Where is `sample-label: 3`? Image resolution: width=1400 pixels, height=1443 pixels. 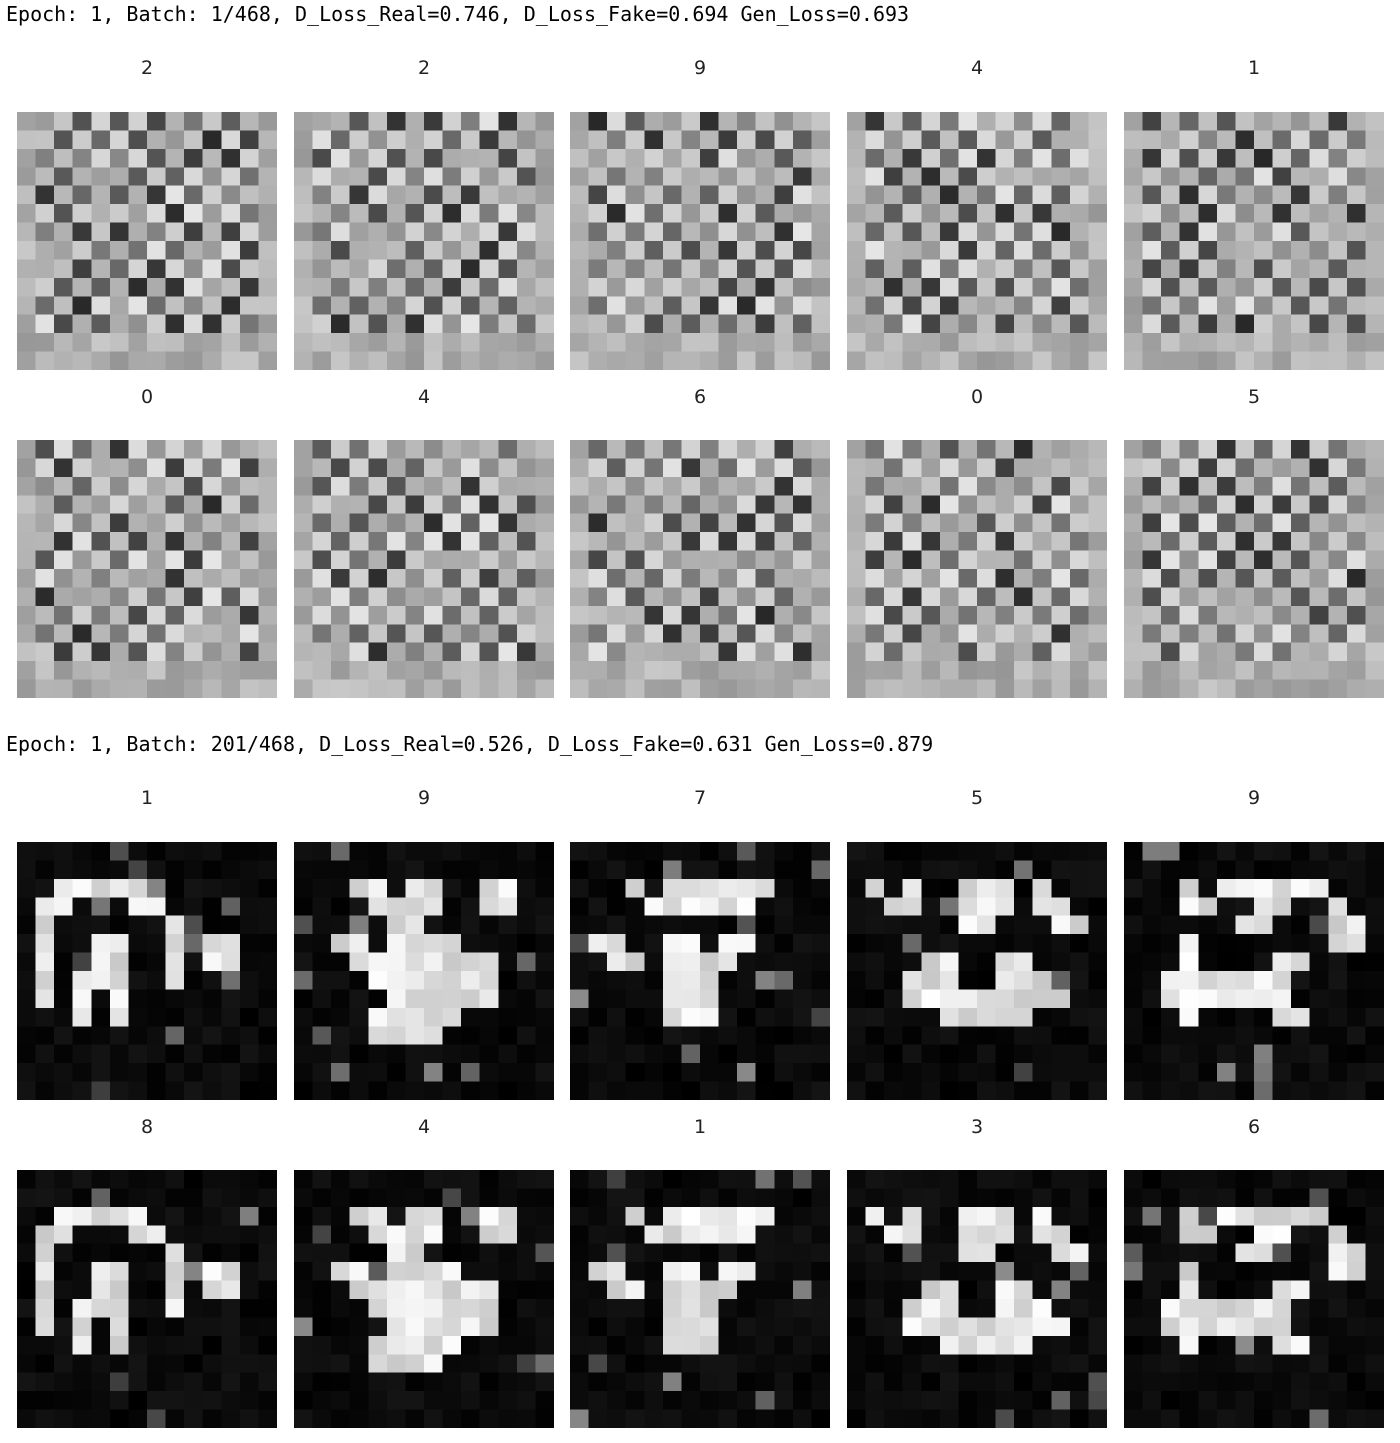 sample-label: 3 is located at coordinates (977, 1127).